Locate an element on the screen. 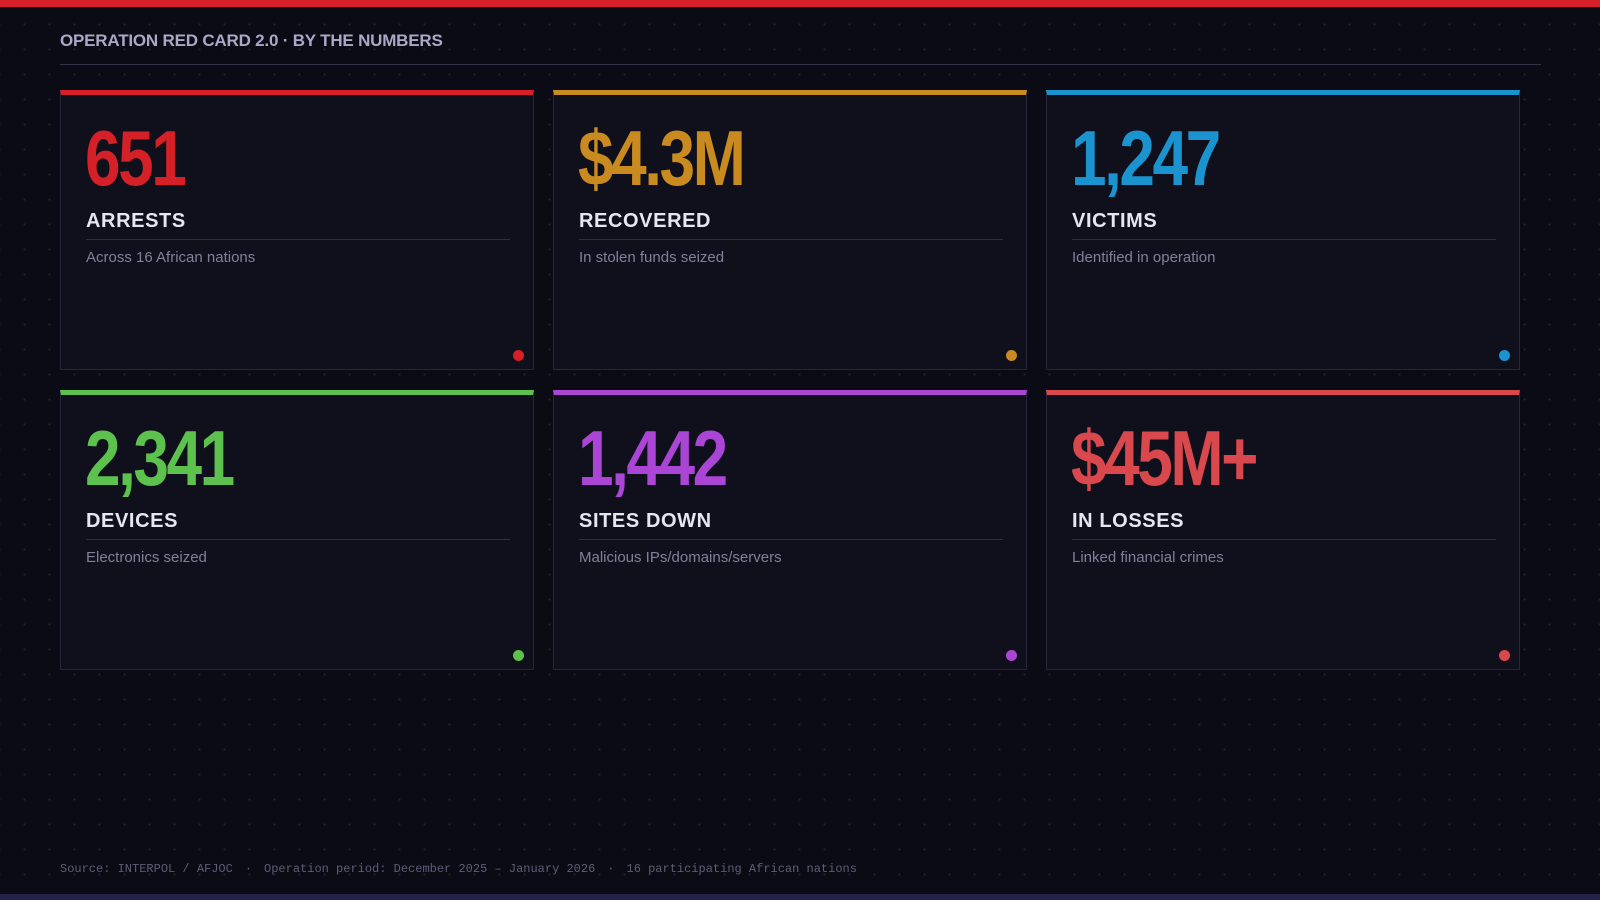  stat-card-victims: 1,247 VICTIMS Identified in operation is located at coordinates (1283, 230).